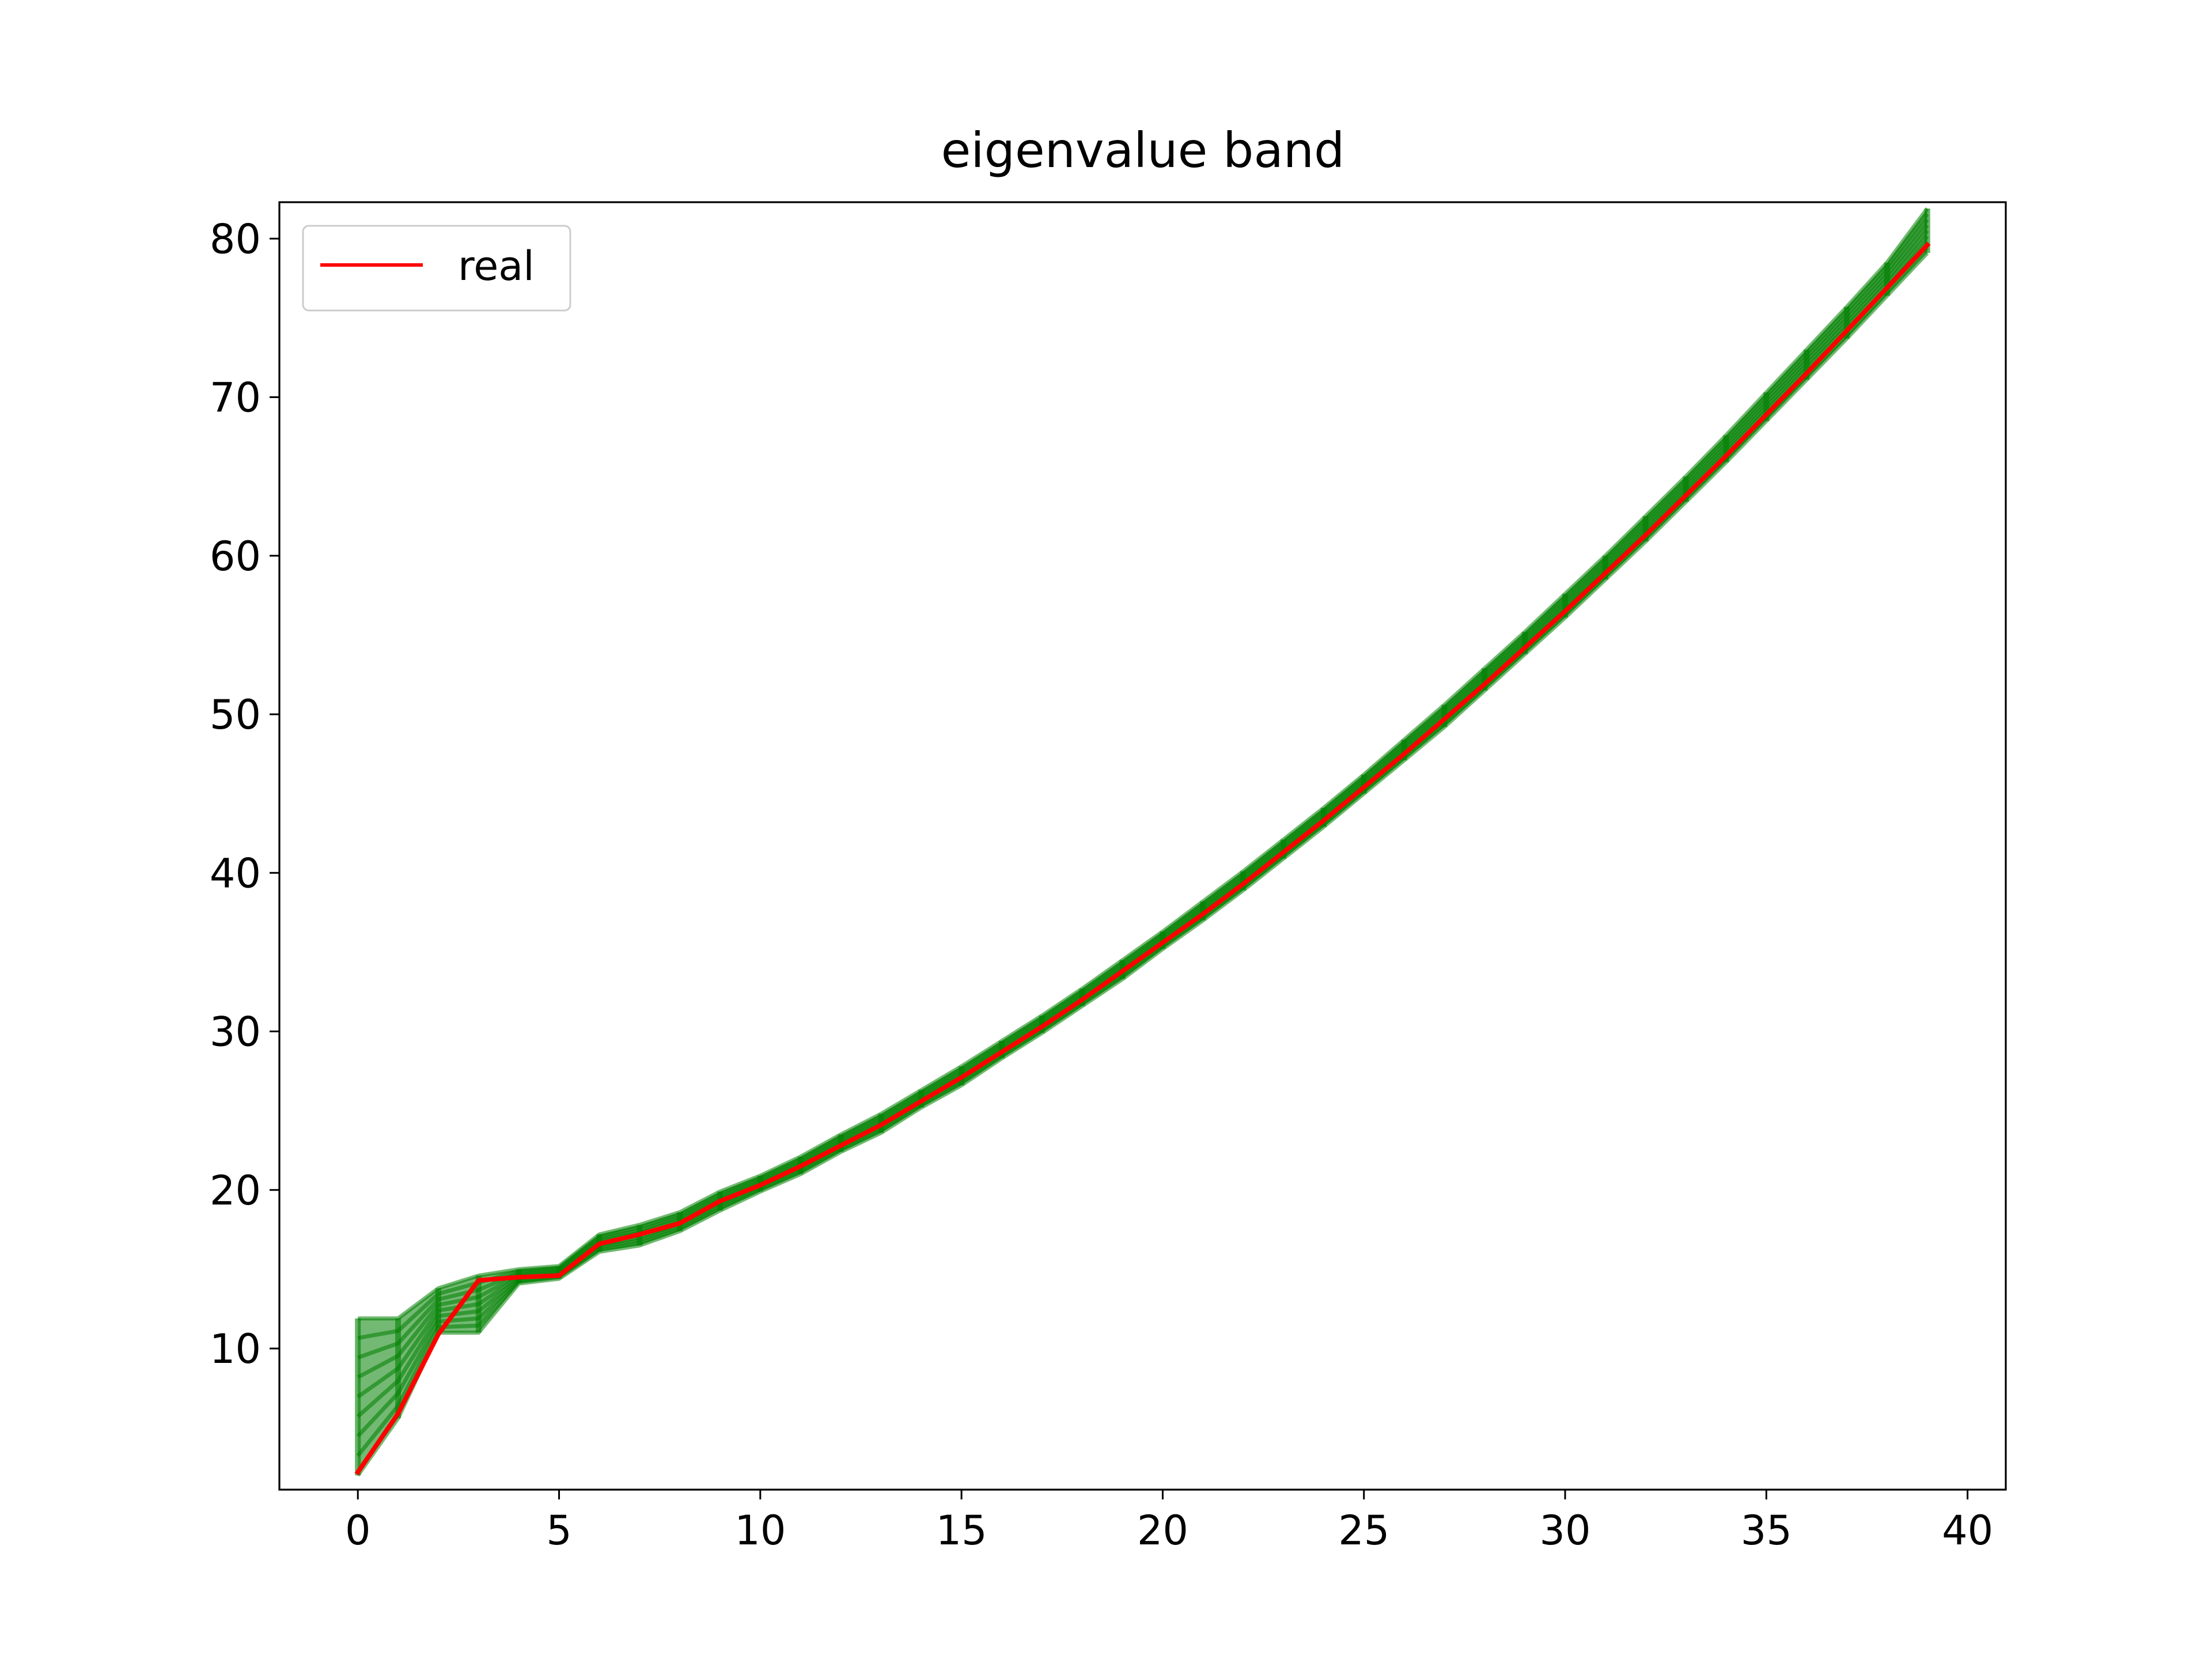 This screenshot has height=1659, width=2212. I want to click on legend-real-label: real, so click(496, 266).